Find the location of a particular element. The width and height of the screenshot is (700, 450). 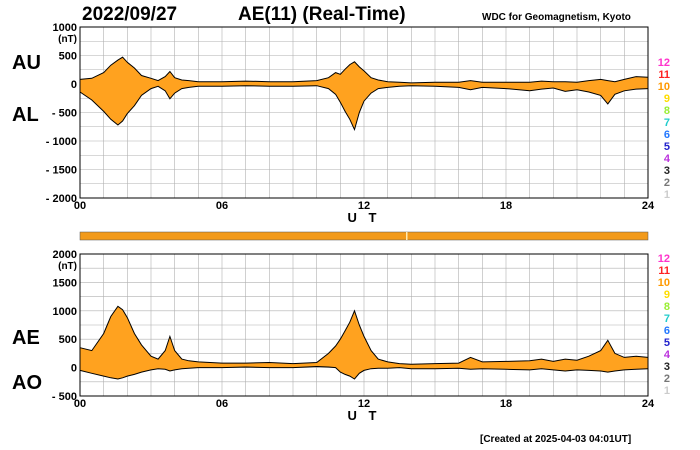

series-label-au: AU is located at coordinates (26, 63).